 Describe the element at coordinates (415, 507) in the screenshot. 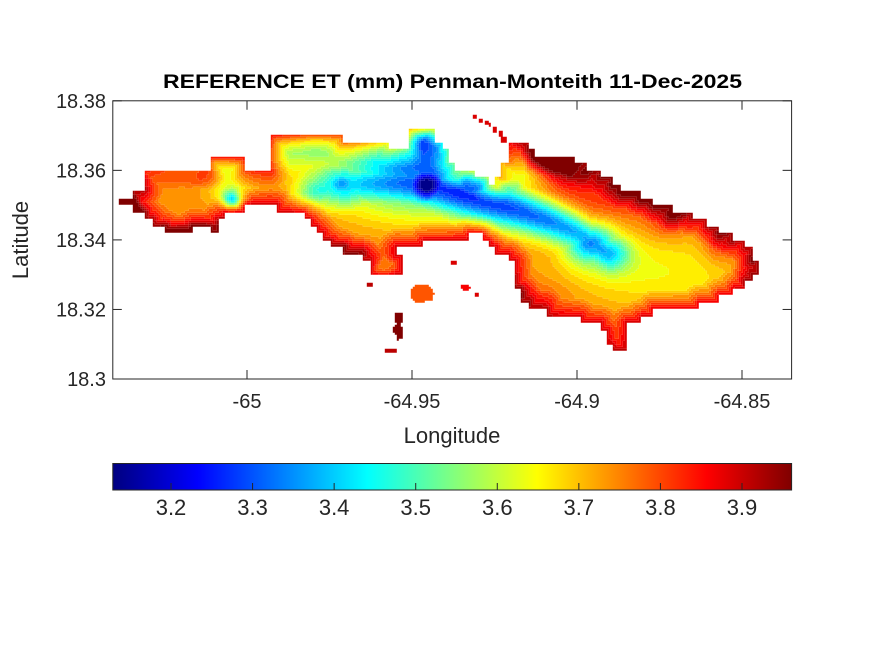

I see `svg-text: 3.5` at that location.